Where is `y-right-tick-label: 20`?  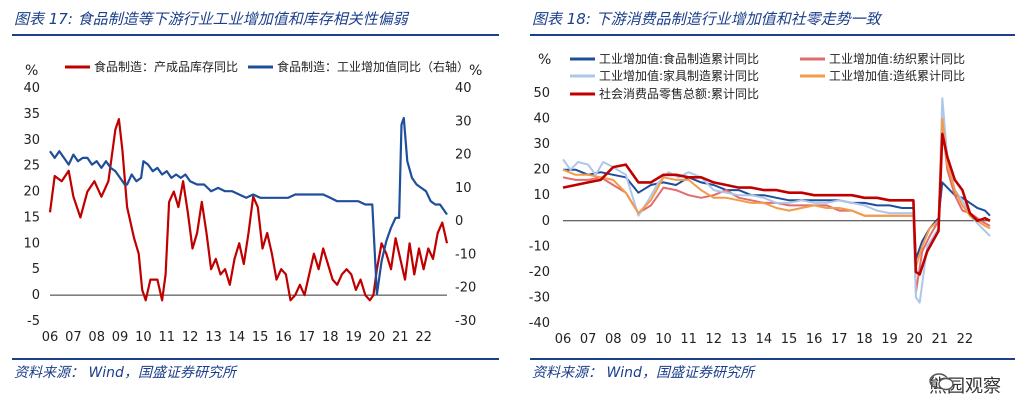 y-right-tick-label: 20 is located at coordinates (463, 155).